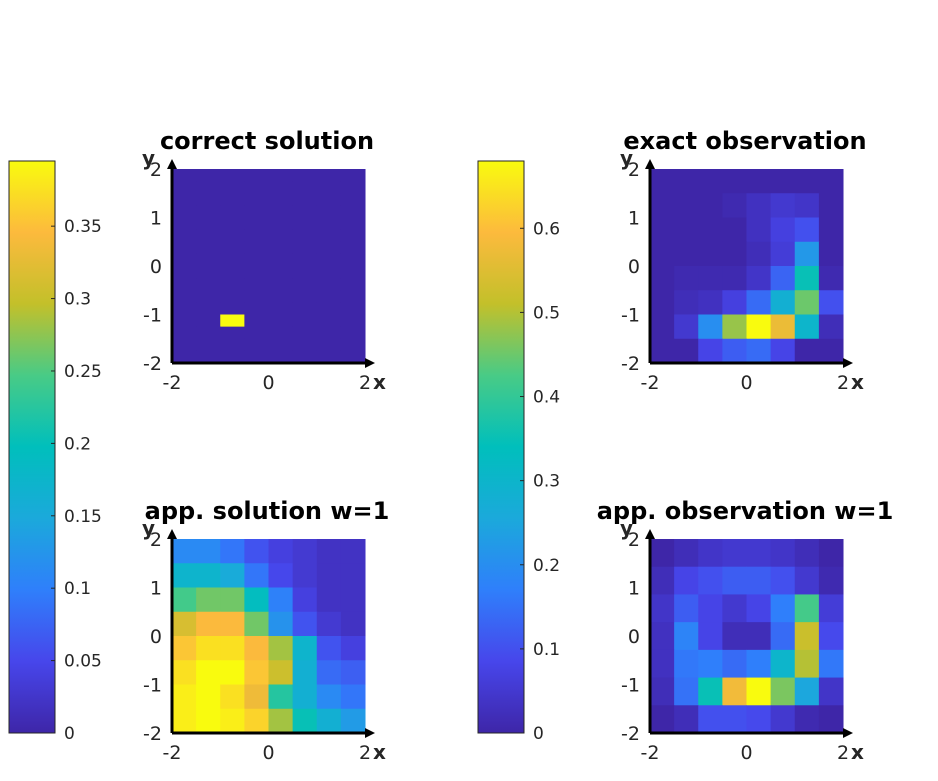 This screenshot has height=781, width=938. I want to click on x-tick-label: 2, so click(365, 753).